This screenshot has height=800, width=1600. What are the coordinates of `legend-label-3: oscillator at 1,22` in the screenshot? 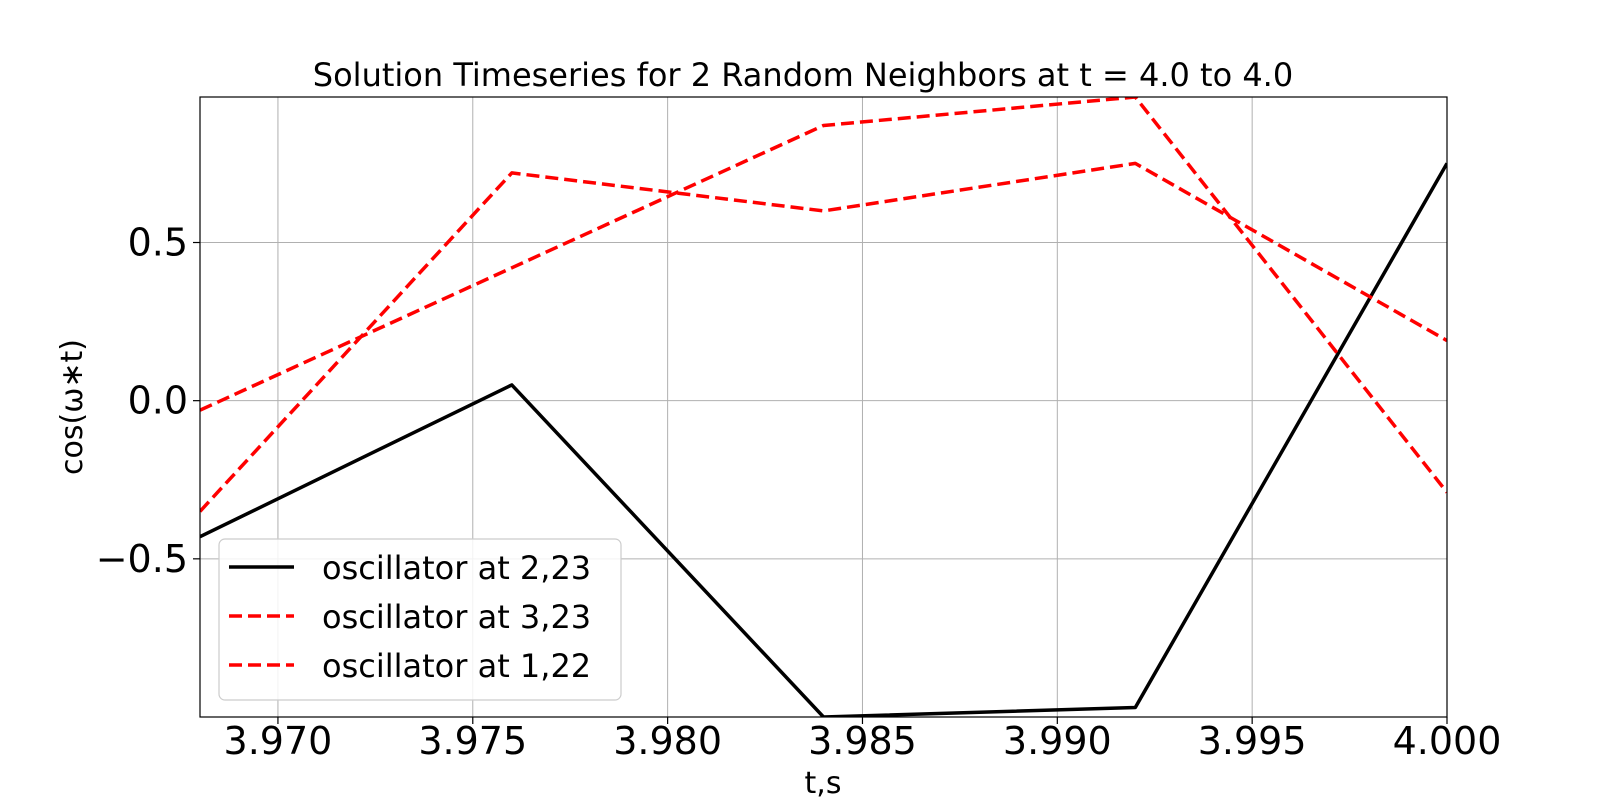 It's located at (456, 666).